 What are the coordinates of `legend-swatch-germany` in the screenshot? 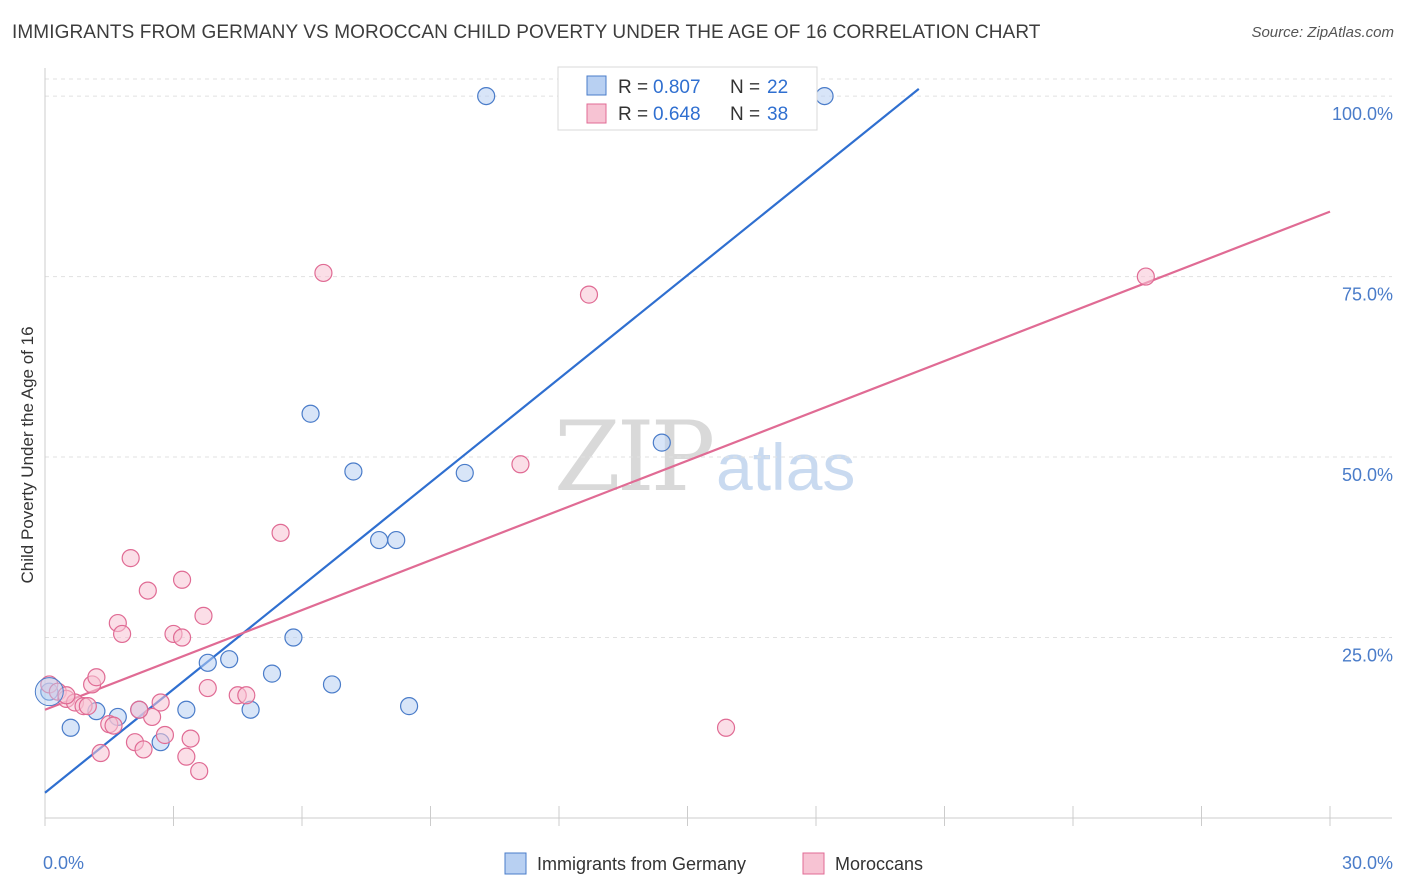 It's located at (596, 85).